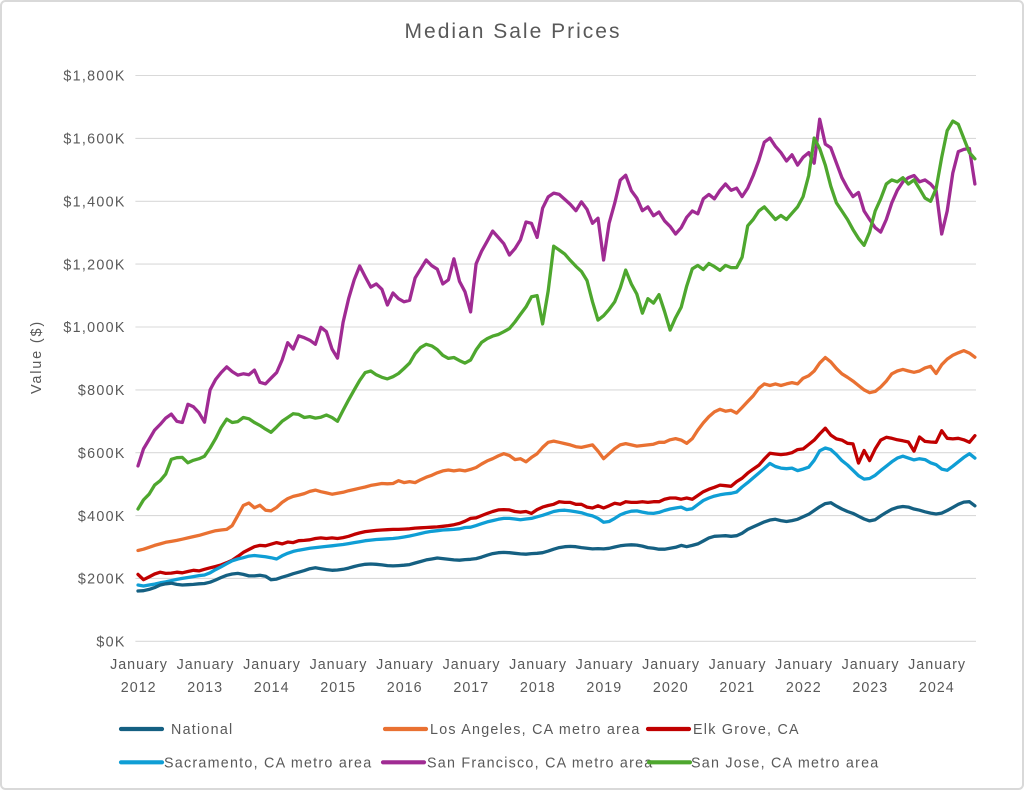 This screenshot has height=795, width=1024. Describe the element at coordinates (94, 77) in the screenshot. I see `svg-text: $1,800K` at that location.